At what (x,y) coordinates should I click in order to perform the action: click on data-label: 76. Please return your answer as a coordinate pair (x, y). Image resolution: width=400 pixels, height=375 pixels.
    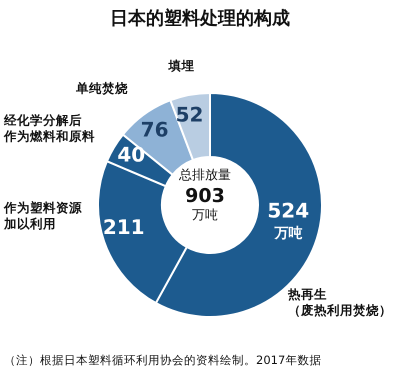
    Looking at the image, I should click on (154, 129).